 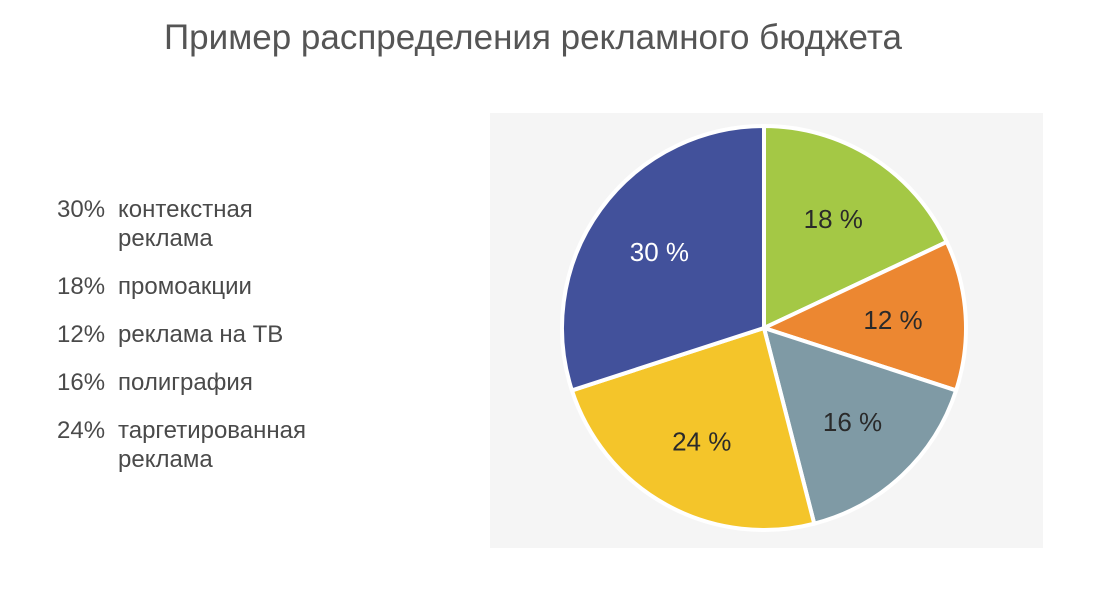 What do you see at coordinates (533, 37) in the screenshot?
I see `page-title: Пример распределения рекламного бюджета` at bounding box center [533, 37].